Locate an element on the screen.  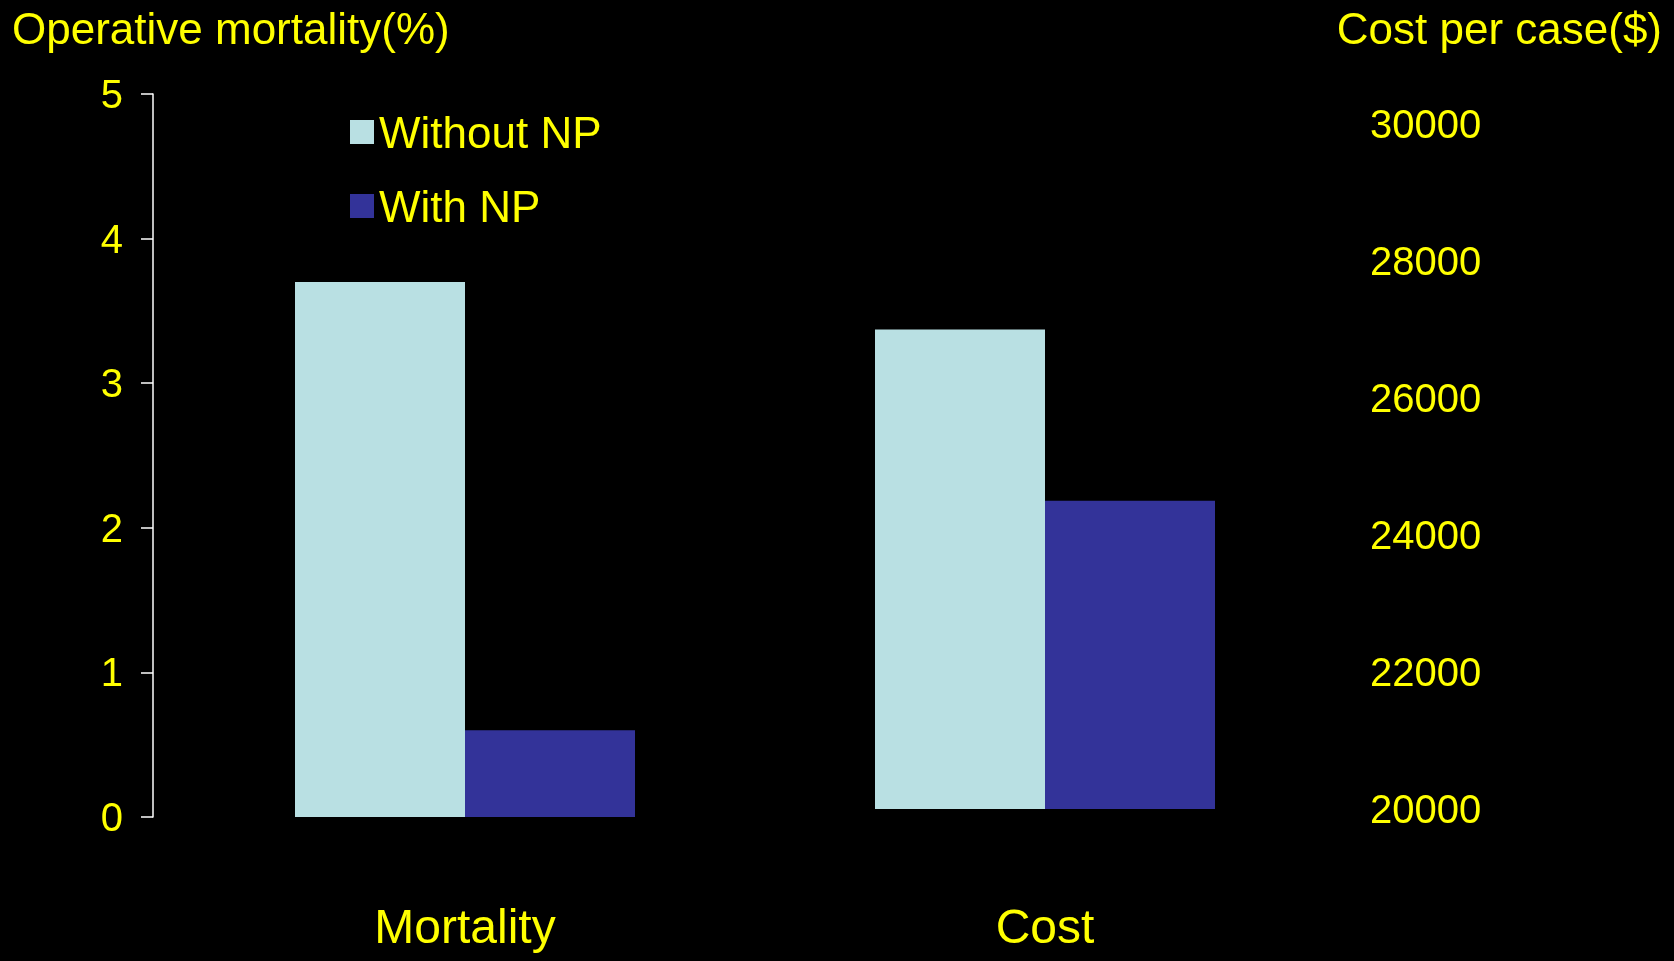
y-axis-title: Operative mortality(%) is located at coordinates (231, 28).